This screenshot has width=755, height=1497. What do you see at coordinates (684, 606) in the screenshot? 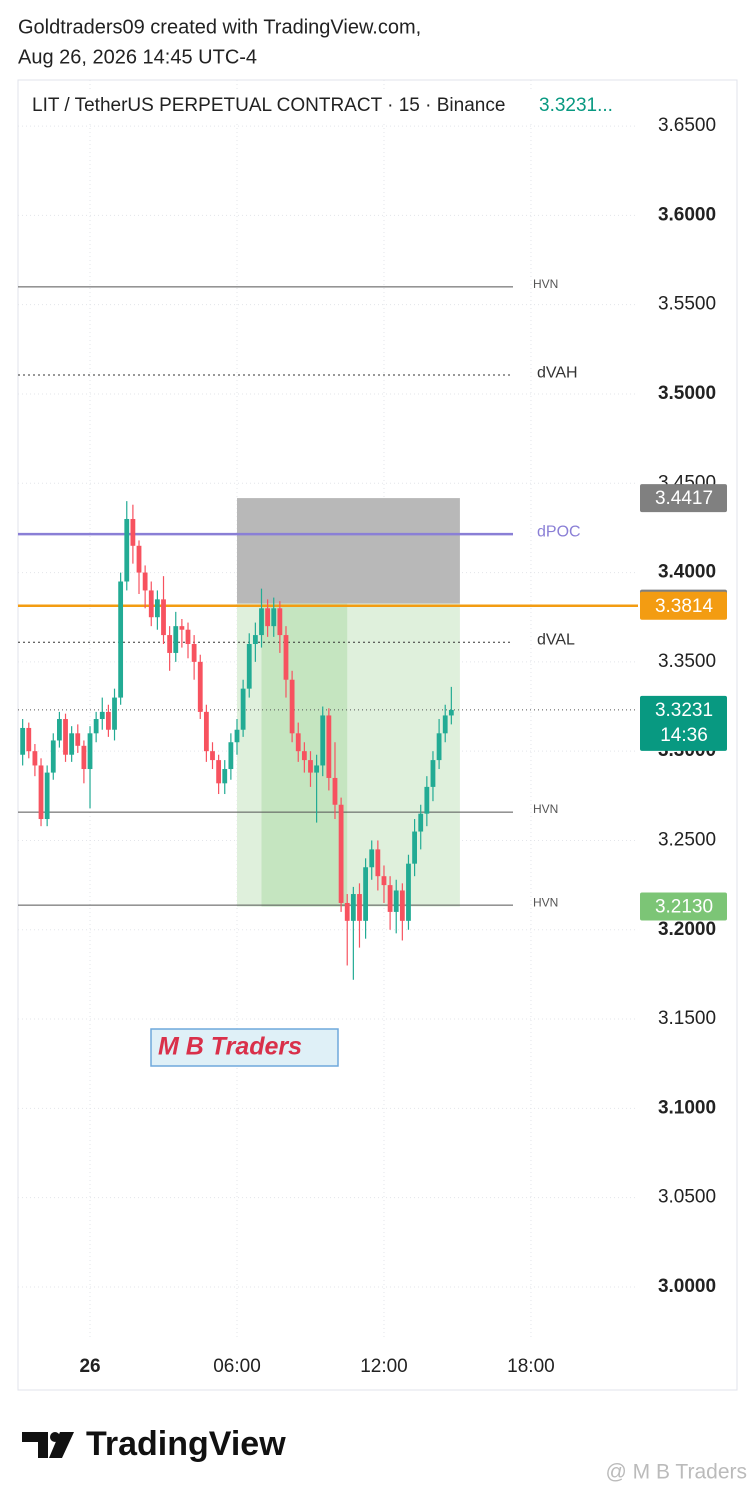
I see `price-label: 3.3814` at bounding box center [684, 606].